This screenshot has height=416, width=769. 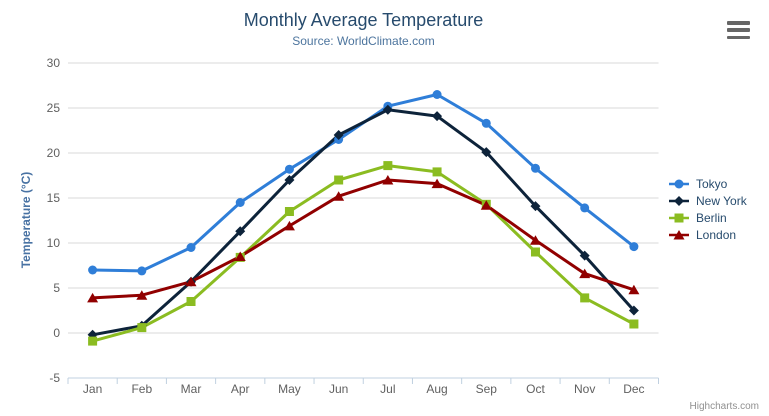 What do you see at coordinates (633, 389) in the screenshot?
I see `x-axis-label: Dec` at bounding box center [633, 389].